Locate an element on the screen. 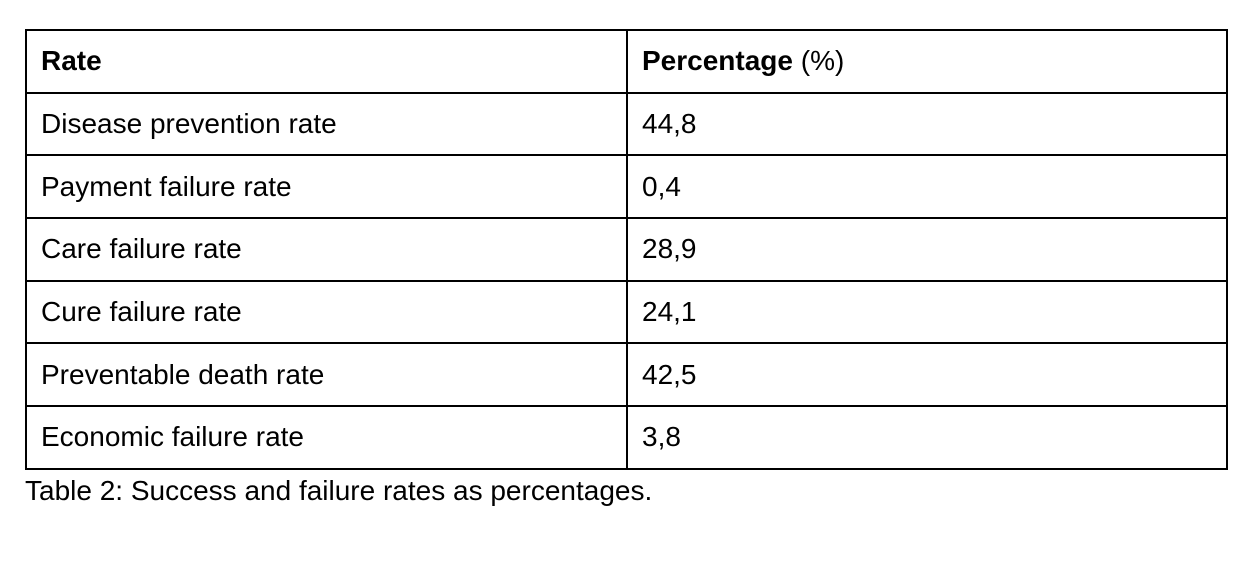 Image resolution: width=1248 pixels, height=568 pixels. rate-cell: Preventable death rate is located at coordinates (326, 375).